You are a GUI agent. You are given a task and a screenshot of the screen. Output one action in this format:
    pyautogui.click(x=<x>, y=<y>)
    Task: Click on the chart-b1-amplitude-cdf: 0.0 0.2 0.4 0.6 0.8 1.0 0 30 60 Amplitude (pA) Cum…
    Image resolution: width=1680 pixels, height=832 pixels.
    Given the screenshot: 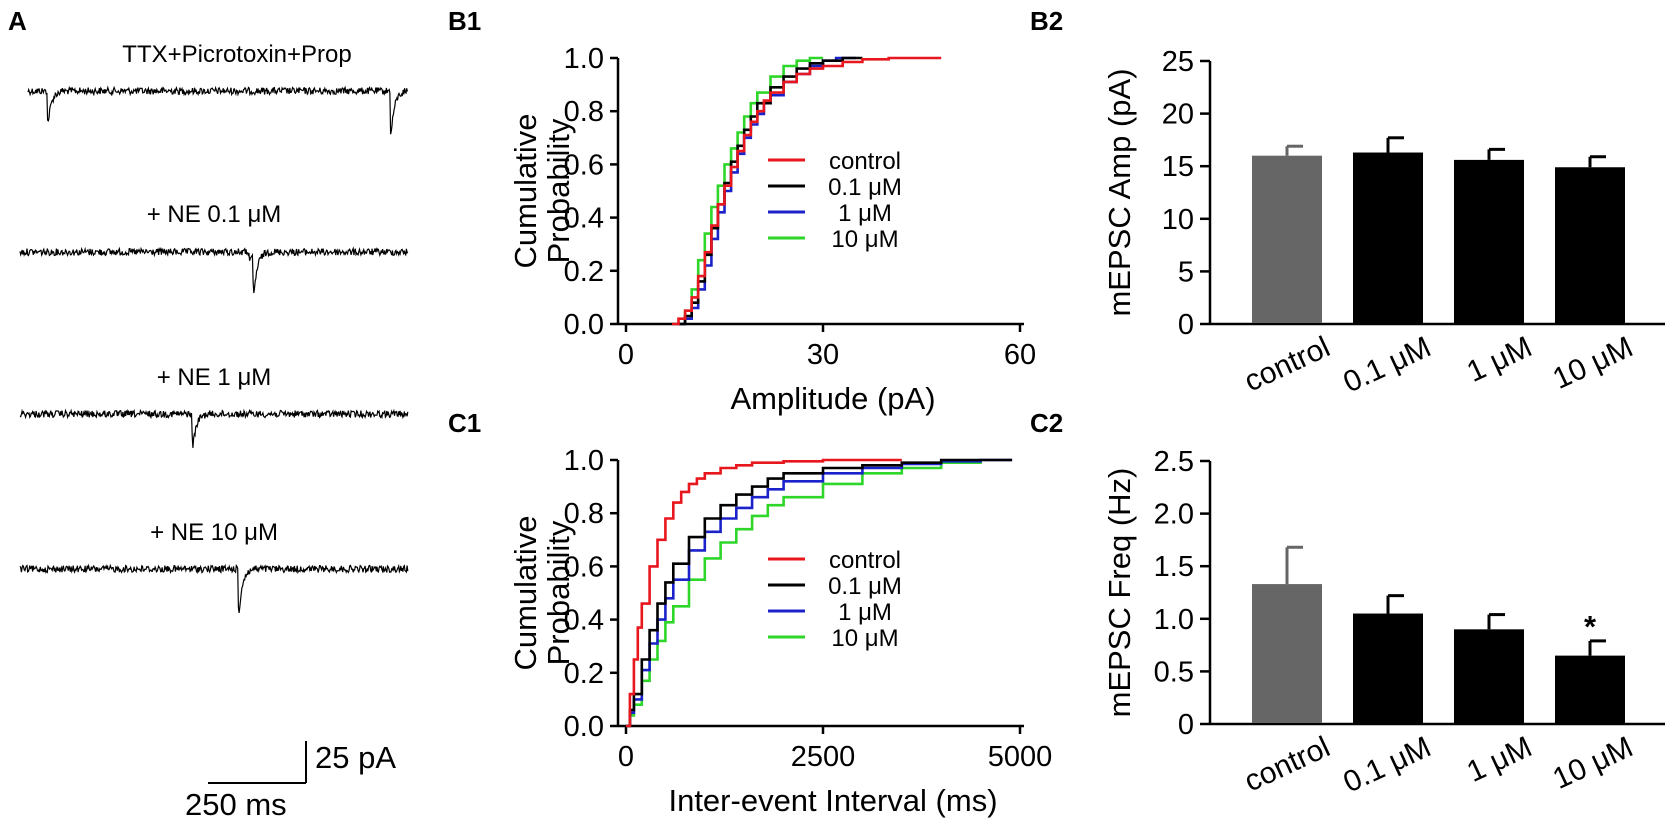 What is the action you would take?
    pyautogui.click(x=772, y=229)
    